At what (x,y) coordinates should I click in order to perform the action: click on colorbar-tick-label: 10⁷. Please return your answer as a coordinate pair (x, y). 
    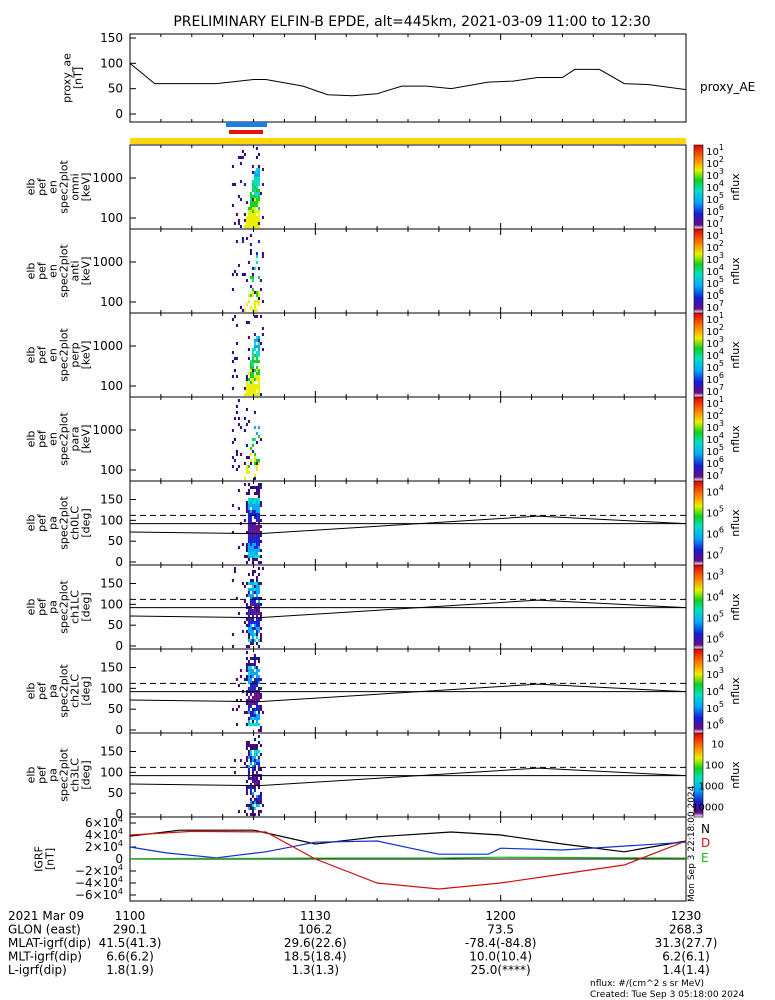
    Looking at the image, I should click on (715, 222).